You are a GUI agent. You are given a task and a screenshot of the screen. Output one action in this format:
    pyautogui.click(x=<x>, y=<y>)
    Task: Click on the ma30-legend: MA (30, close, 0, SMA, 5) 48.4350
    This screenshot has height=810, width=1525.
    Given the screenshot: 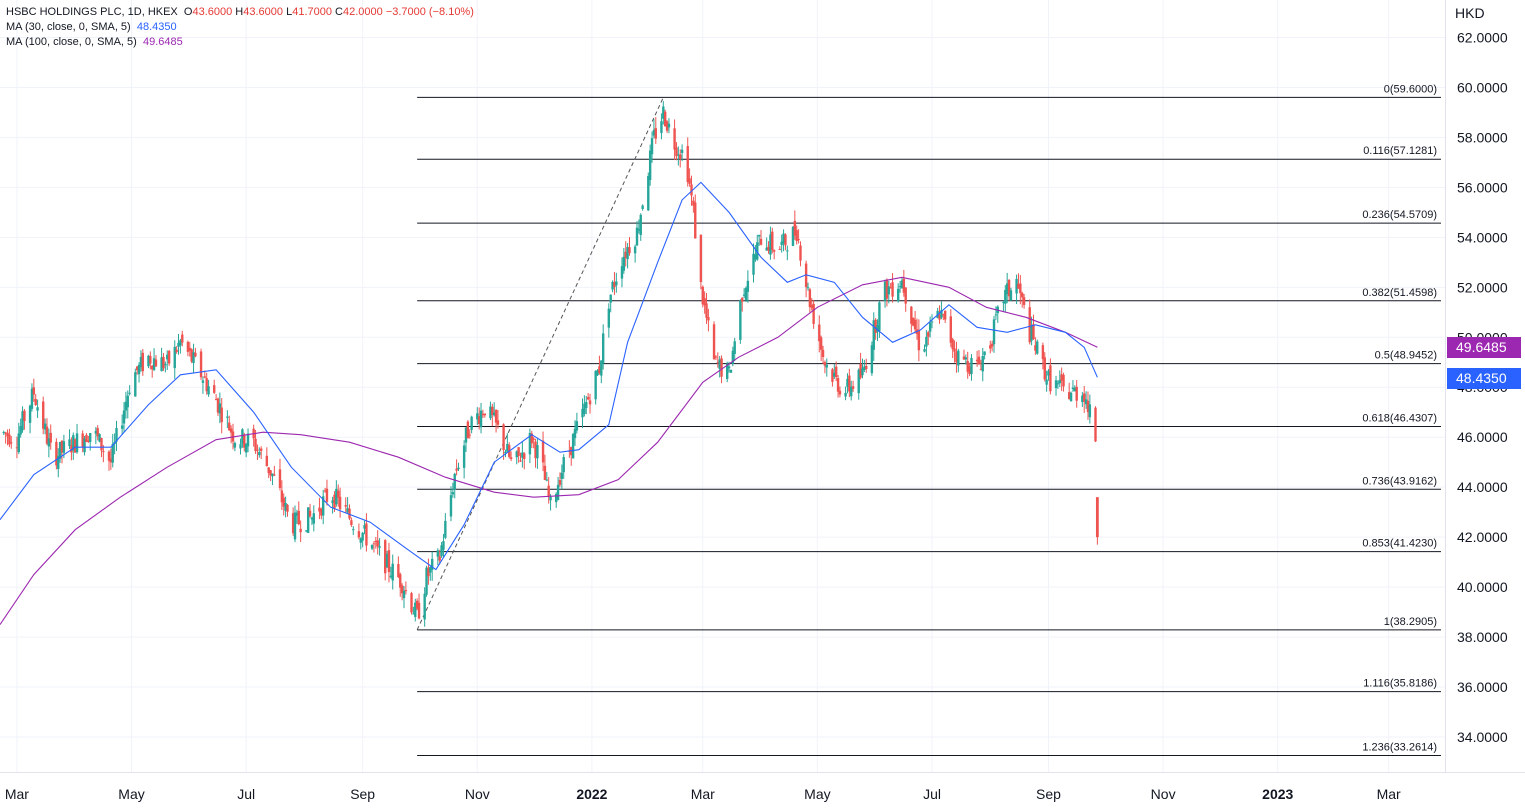 What is the action you would take?
    pyautogui.click(x=240, y=27)
    